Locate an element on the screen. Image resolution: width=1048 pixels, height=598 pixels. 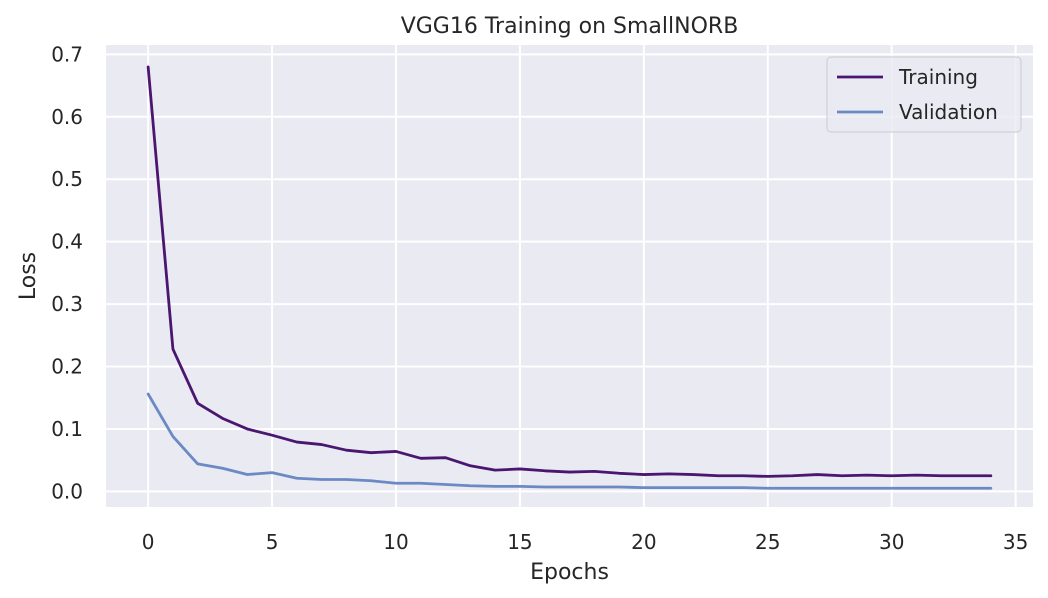
x-tick-label: 25 is located at coordinates (767, 542).